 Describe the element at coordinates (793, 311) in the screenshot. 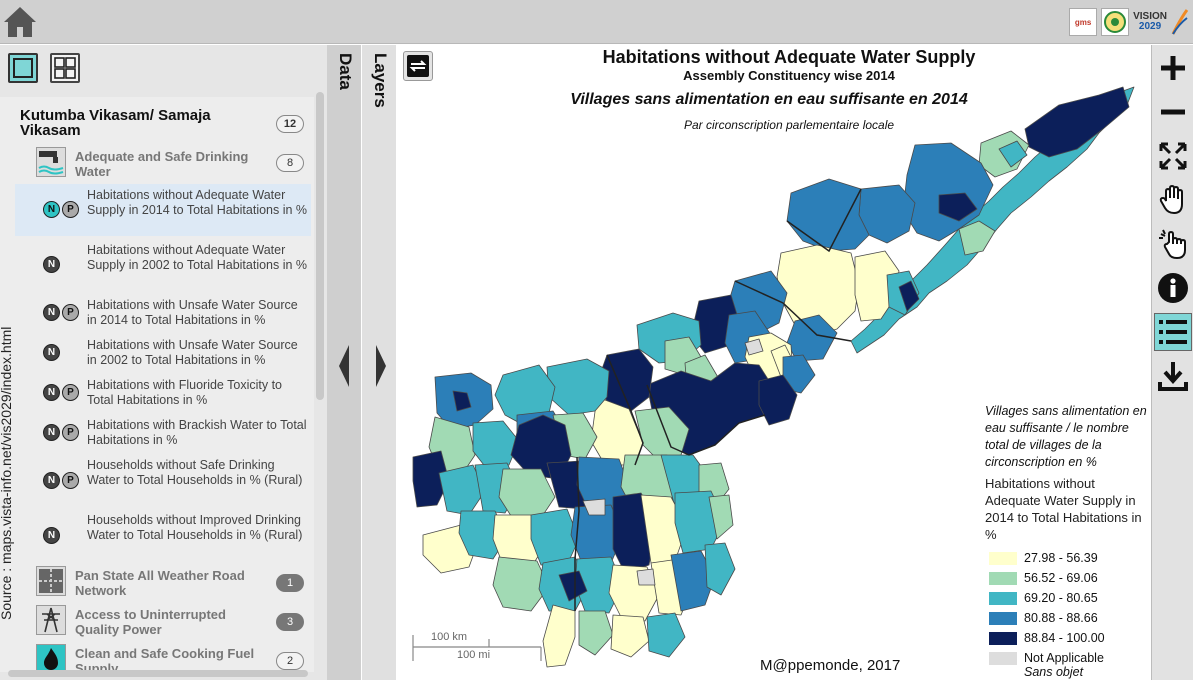

I see `district-boundary` at that location.